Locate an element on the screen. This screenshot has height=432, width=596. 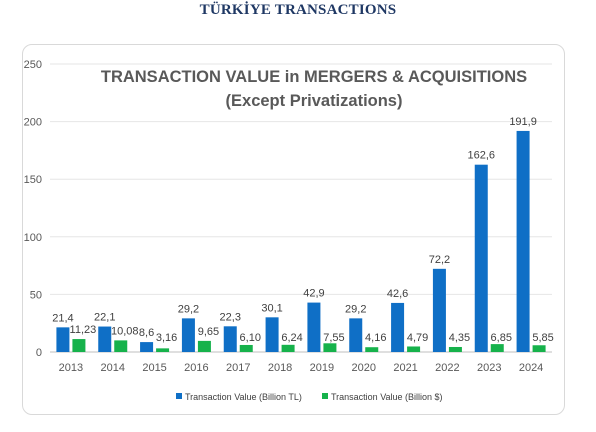
data-label-tl: 191,9 is located at coordinates (523, 122).